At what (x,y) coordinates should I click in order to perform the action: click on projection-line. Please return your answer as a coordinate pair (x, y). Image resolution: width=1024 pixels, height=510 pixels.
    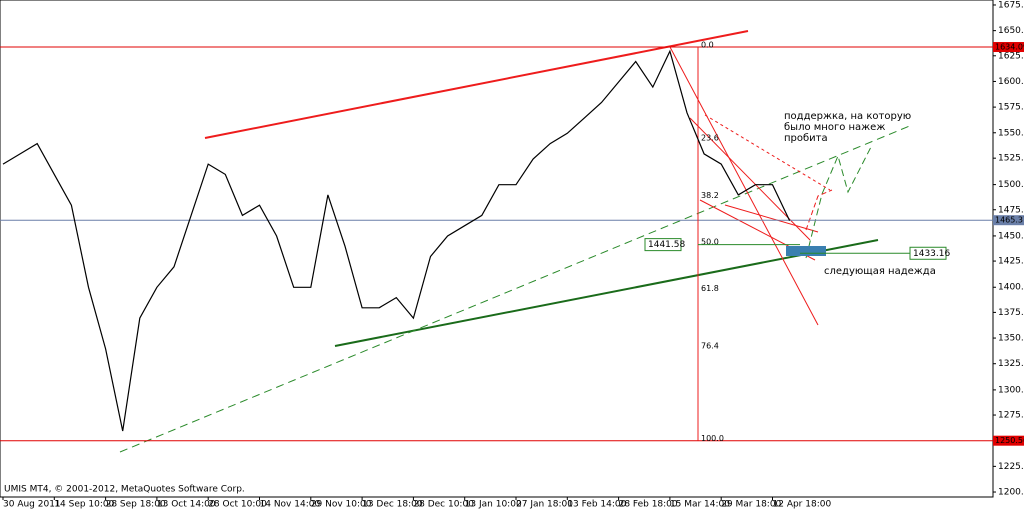
    Looking at the image, I should click on (767, 152).